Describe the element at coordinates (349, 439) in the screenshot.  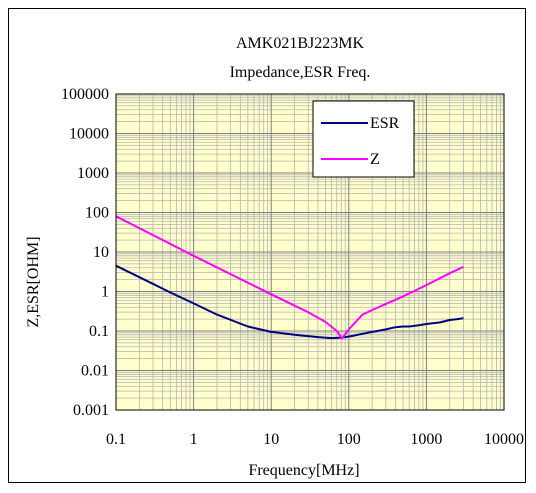
I see `x-tick-label: 100` at that location.